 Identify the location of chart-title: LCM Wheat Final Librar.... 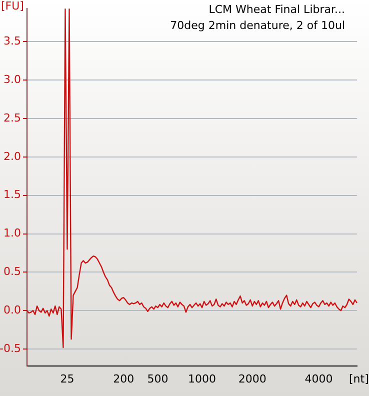
(276, 9).